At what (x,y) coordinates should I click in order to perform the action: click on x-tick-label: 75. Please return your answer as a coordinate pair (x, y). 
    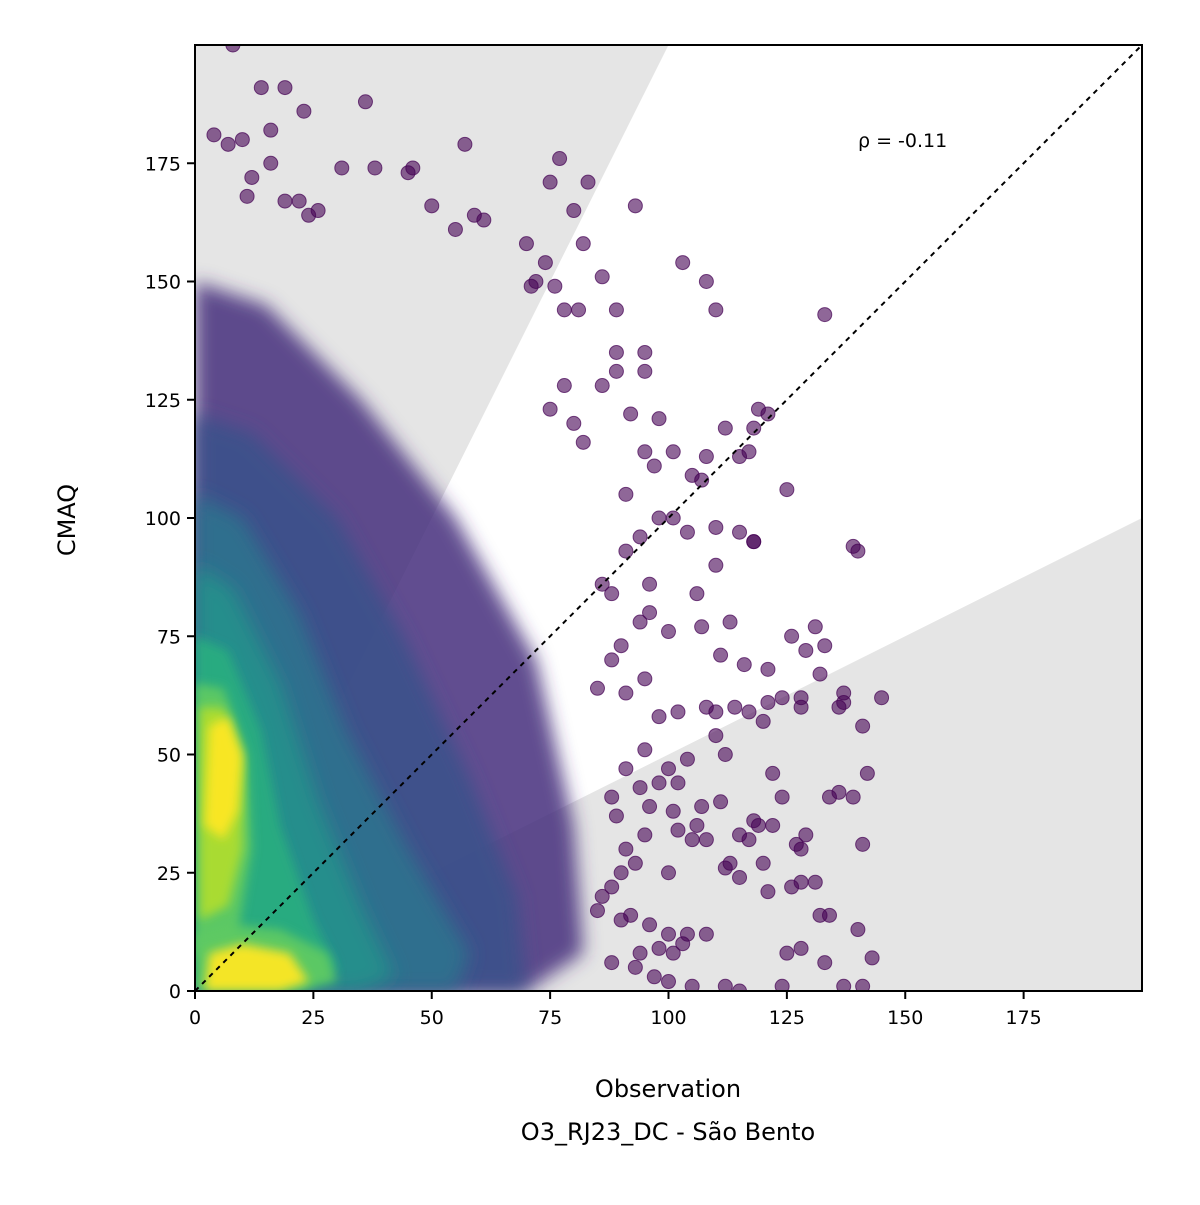
    Looking at the image, I should click on (550, 1018).